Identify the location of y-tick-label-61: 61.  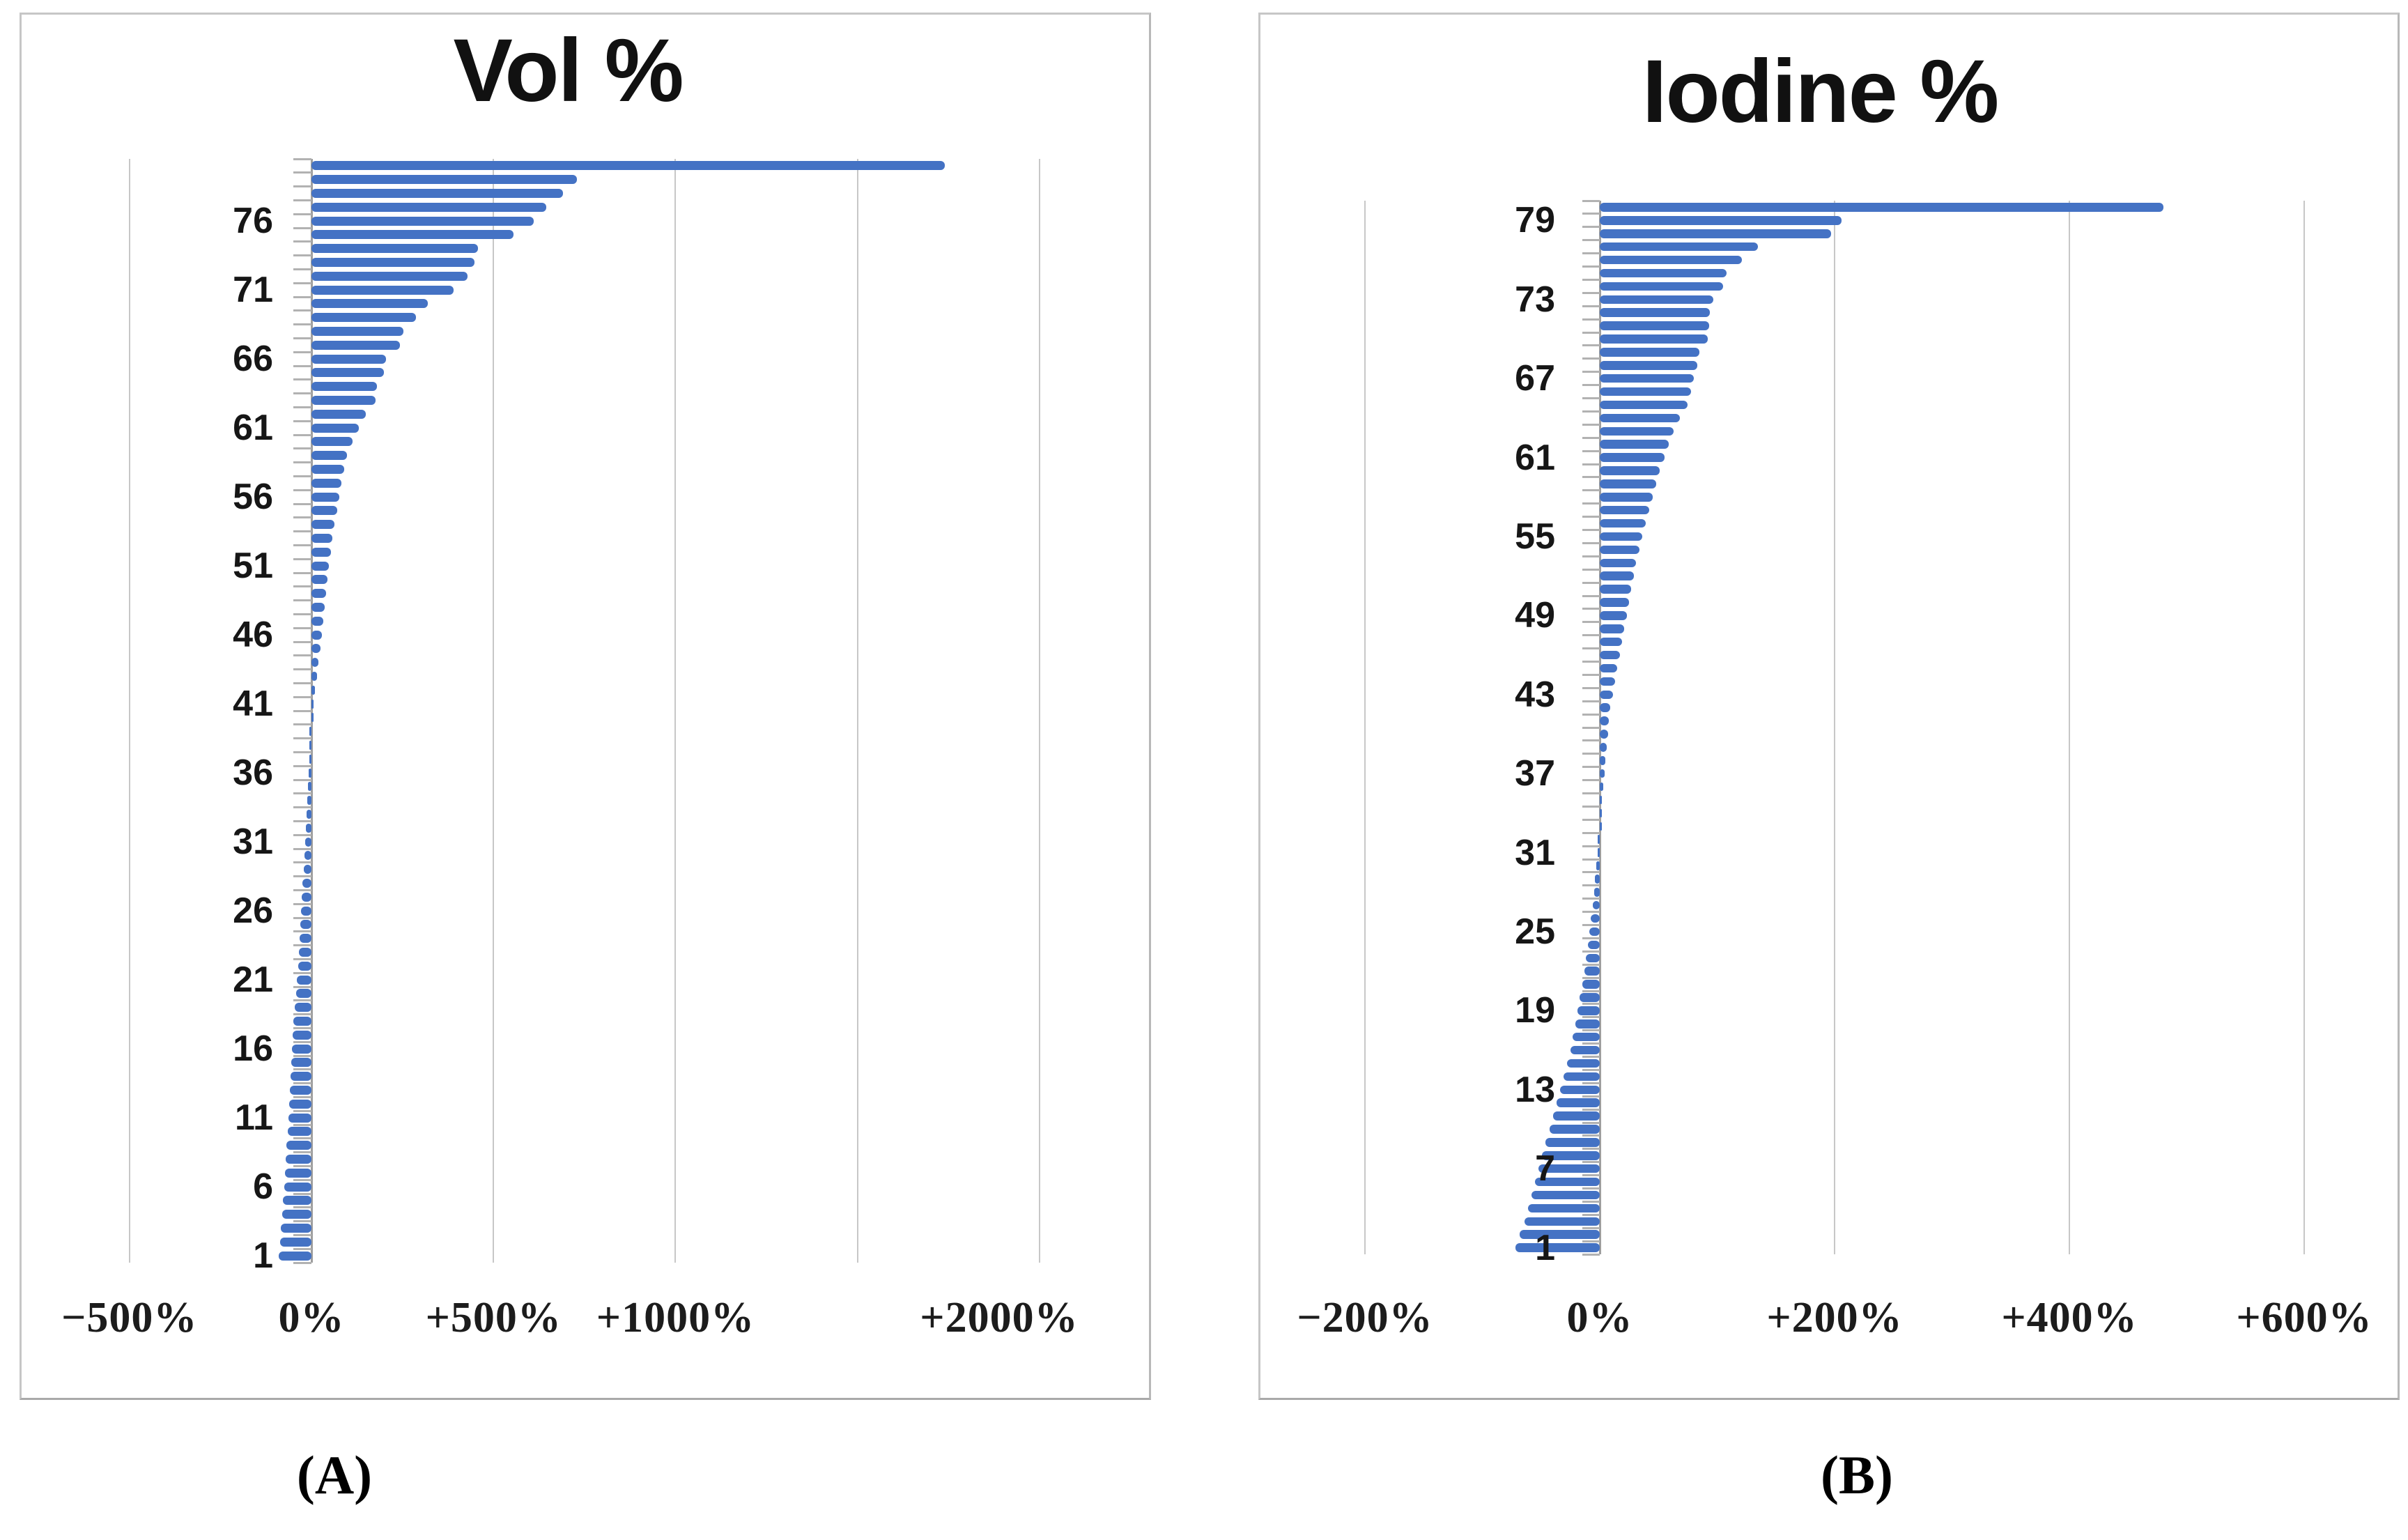
(1535, 457).